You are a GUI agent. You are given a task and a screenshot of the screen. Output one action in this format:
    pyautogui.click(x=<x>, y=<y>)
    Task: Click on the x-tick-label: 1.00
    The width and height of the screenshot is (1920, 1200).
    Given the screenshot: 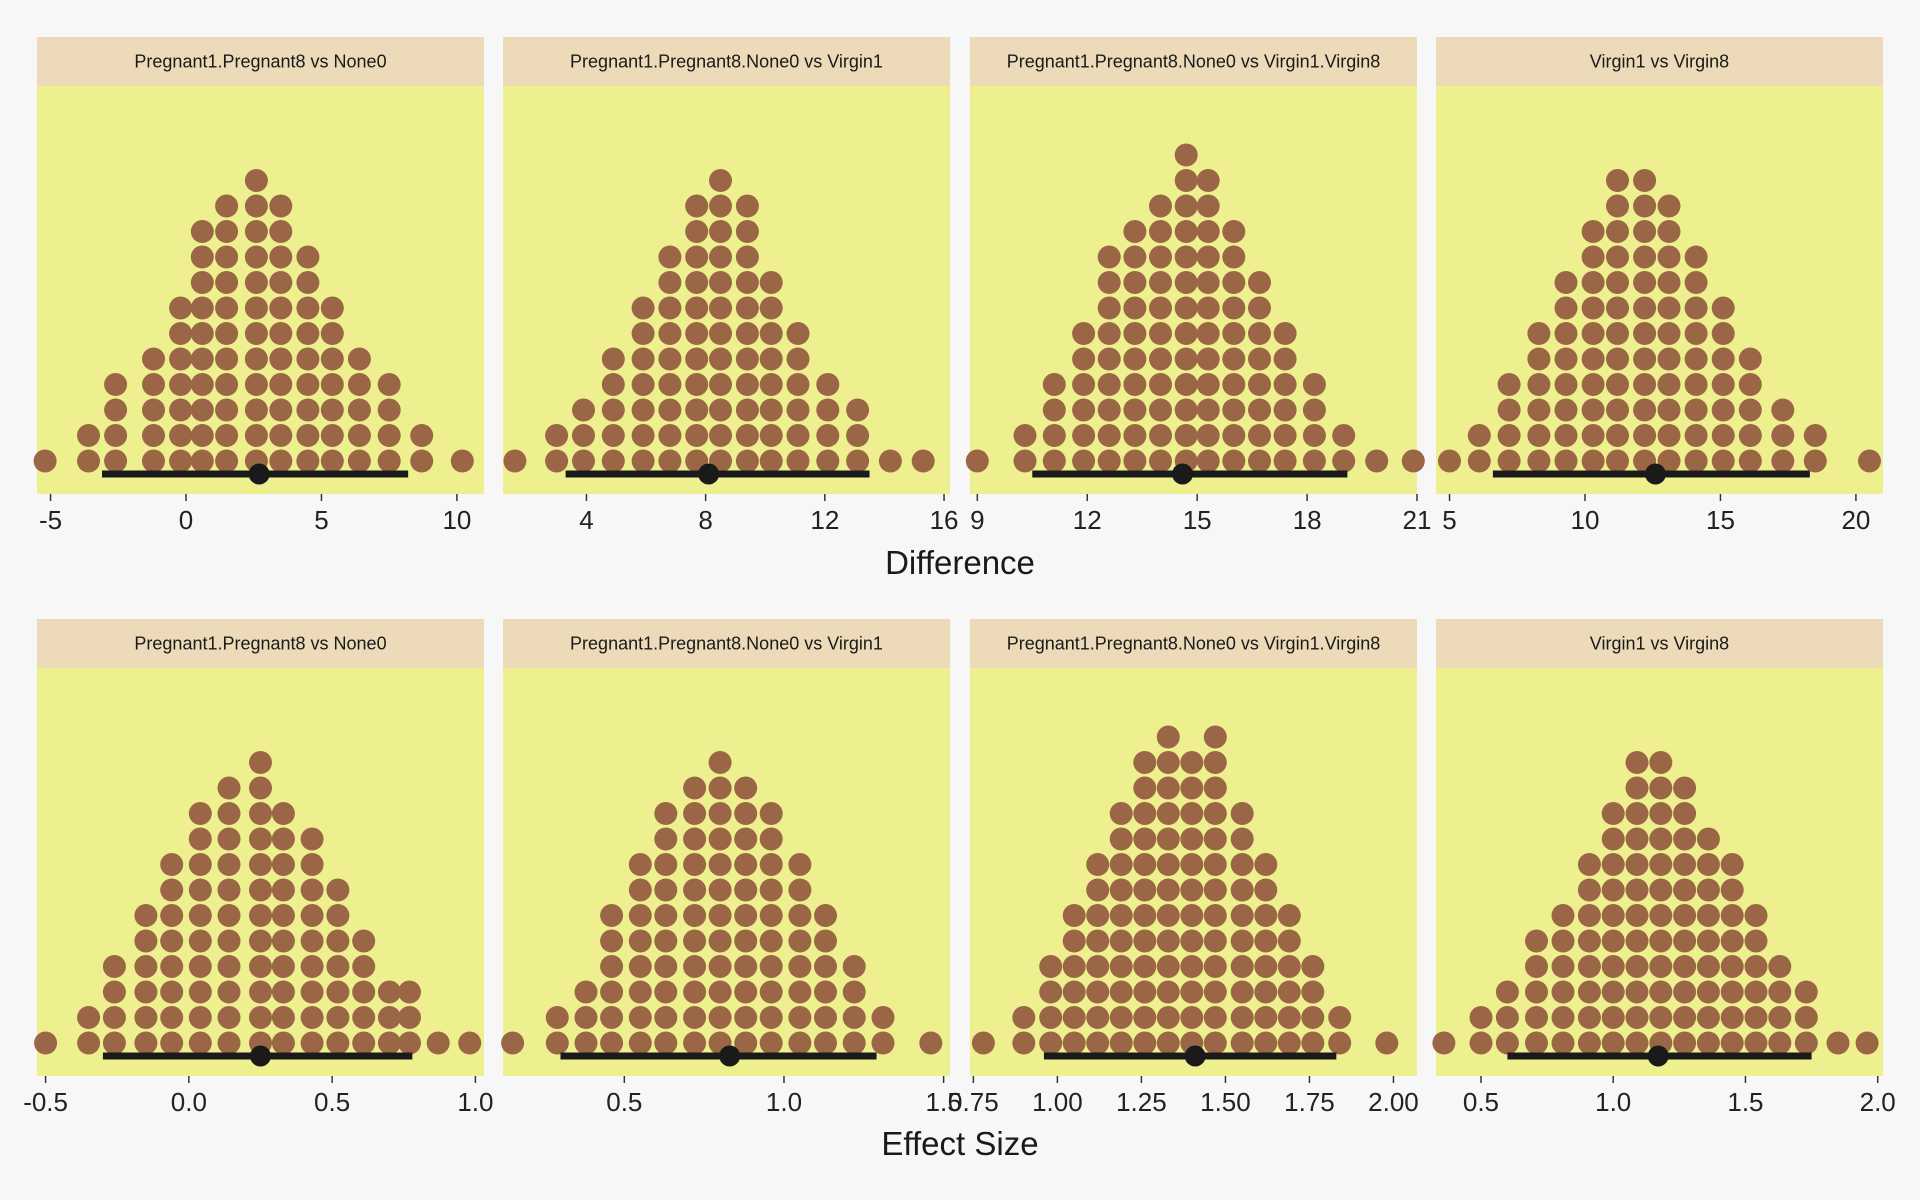 What is the action you would take?
    pyautogui.click(x=1057, y=1102)
    